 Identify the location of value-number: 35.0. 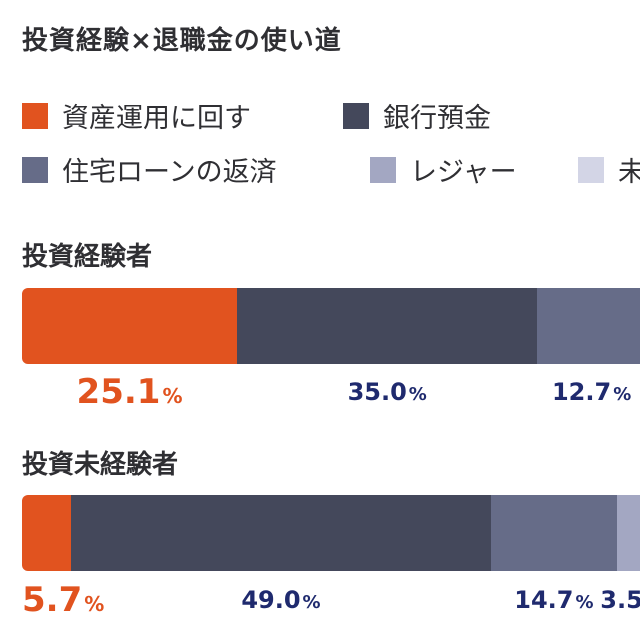
(377, 392).